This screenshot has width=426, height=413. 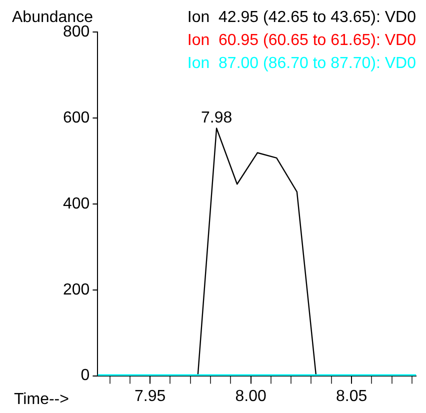 I want to click on text: Ion 87.00 (86.70 to 87.70): VD0, so click(x=301, y=63).